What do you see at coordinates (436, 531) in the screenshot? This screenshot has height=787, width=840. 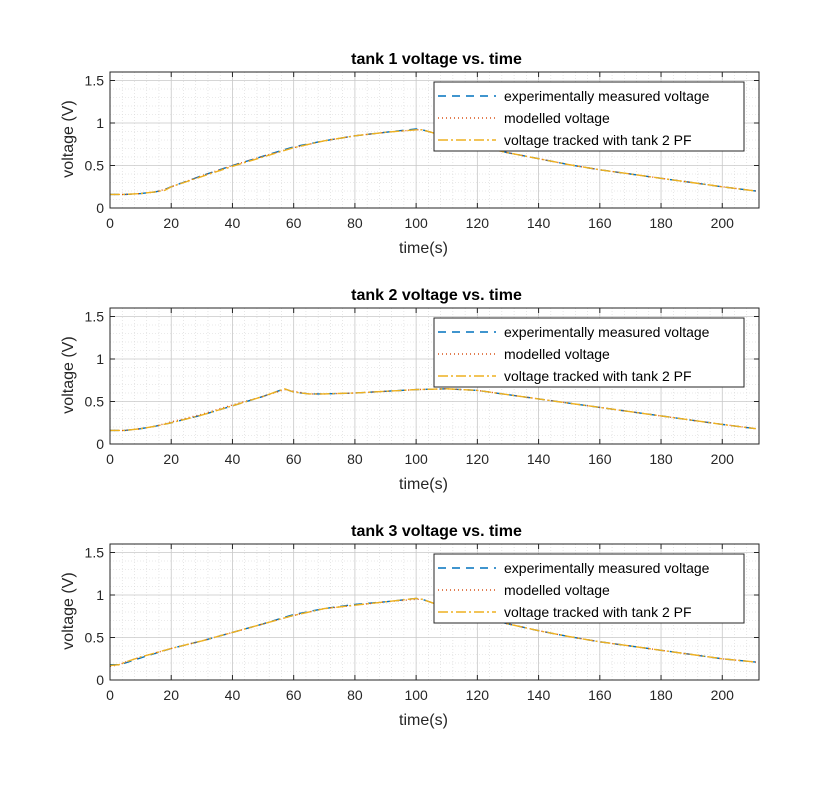 I see `chart-title: tank 3 voltage vs. time` at bounding box center [436, 531].